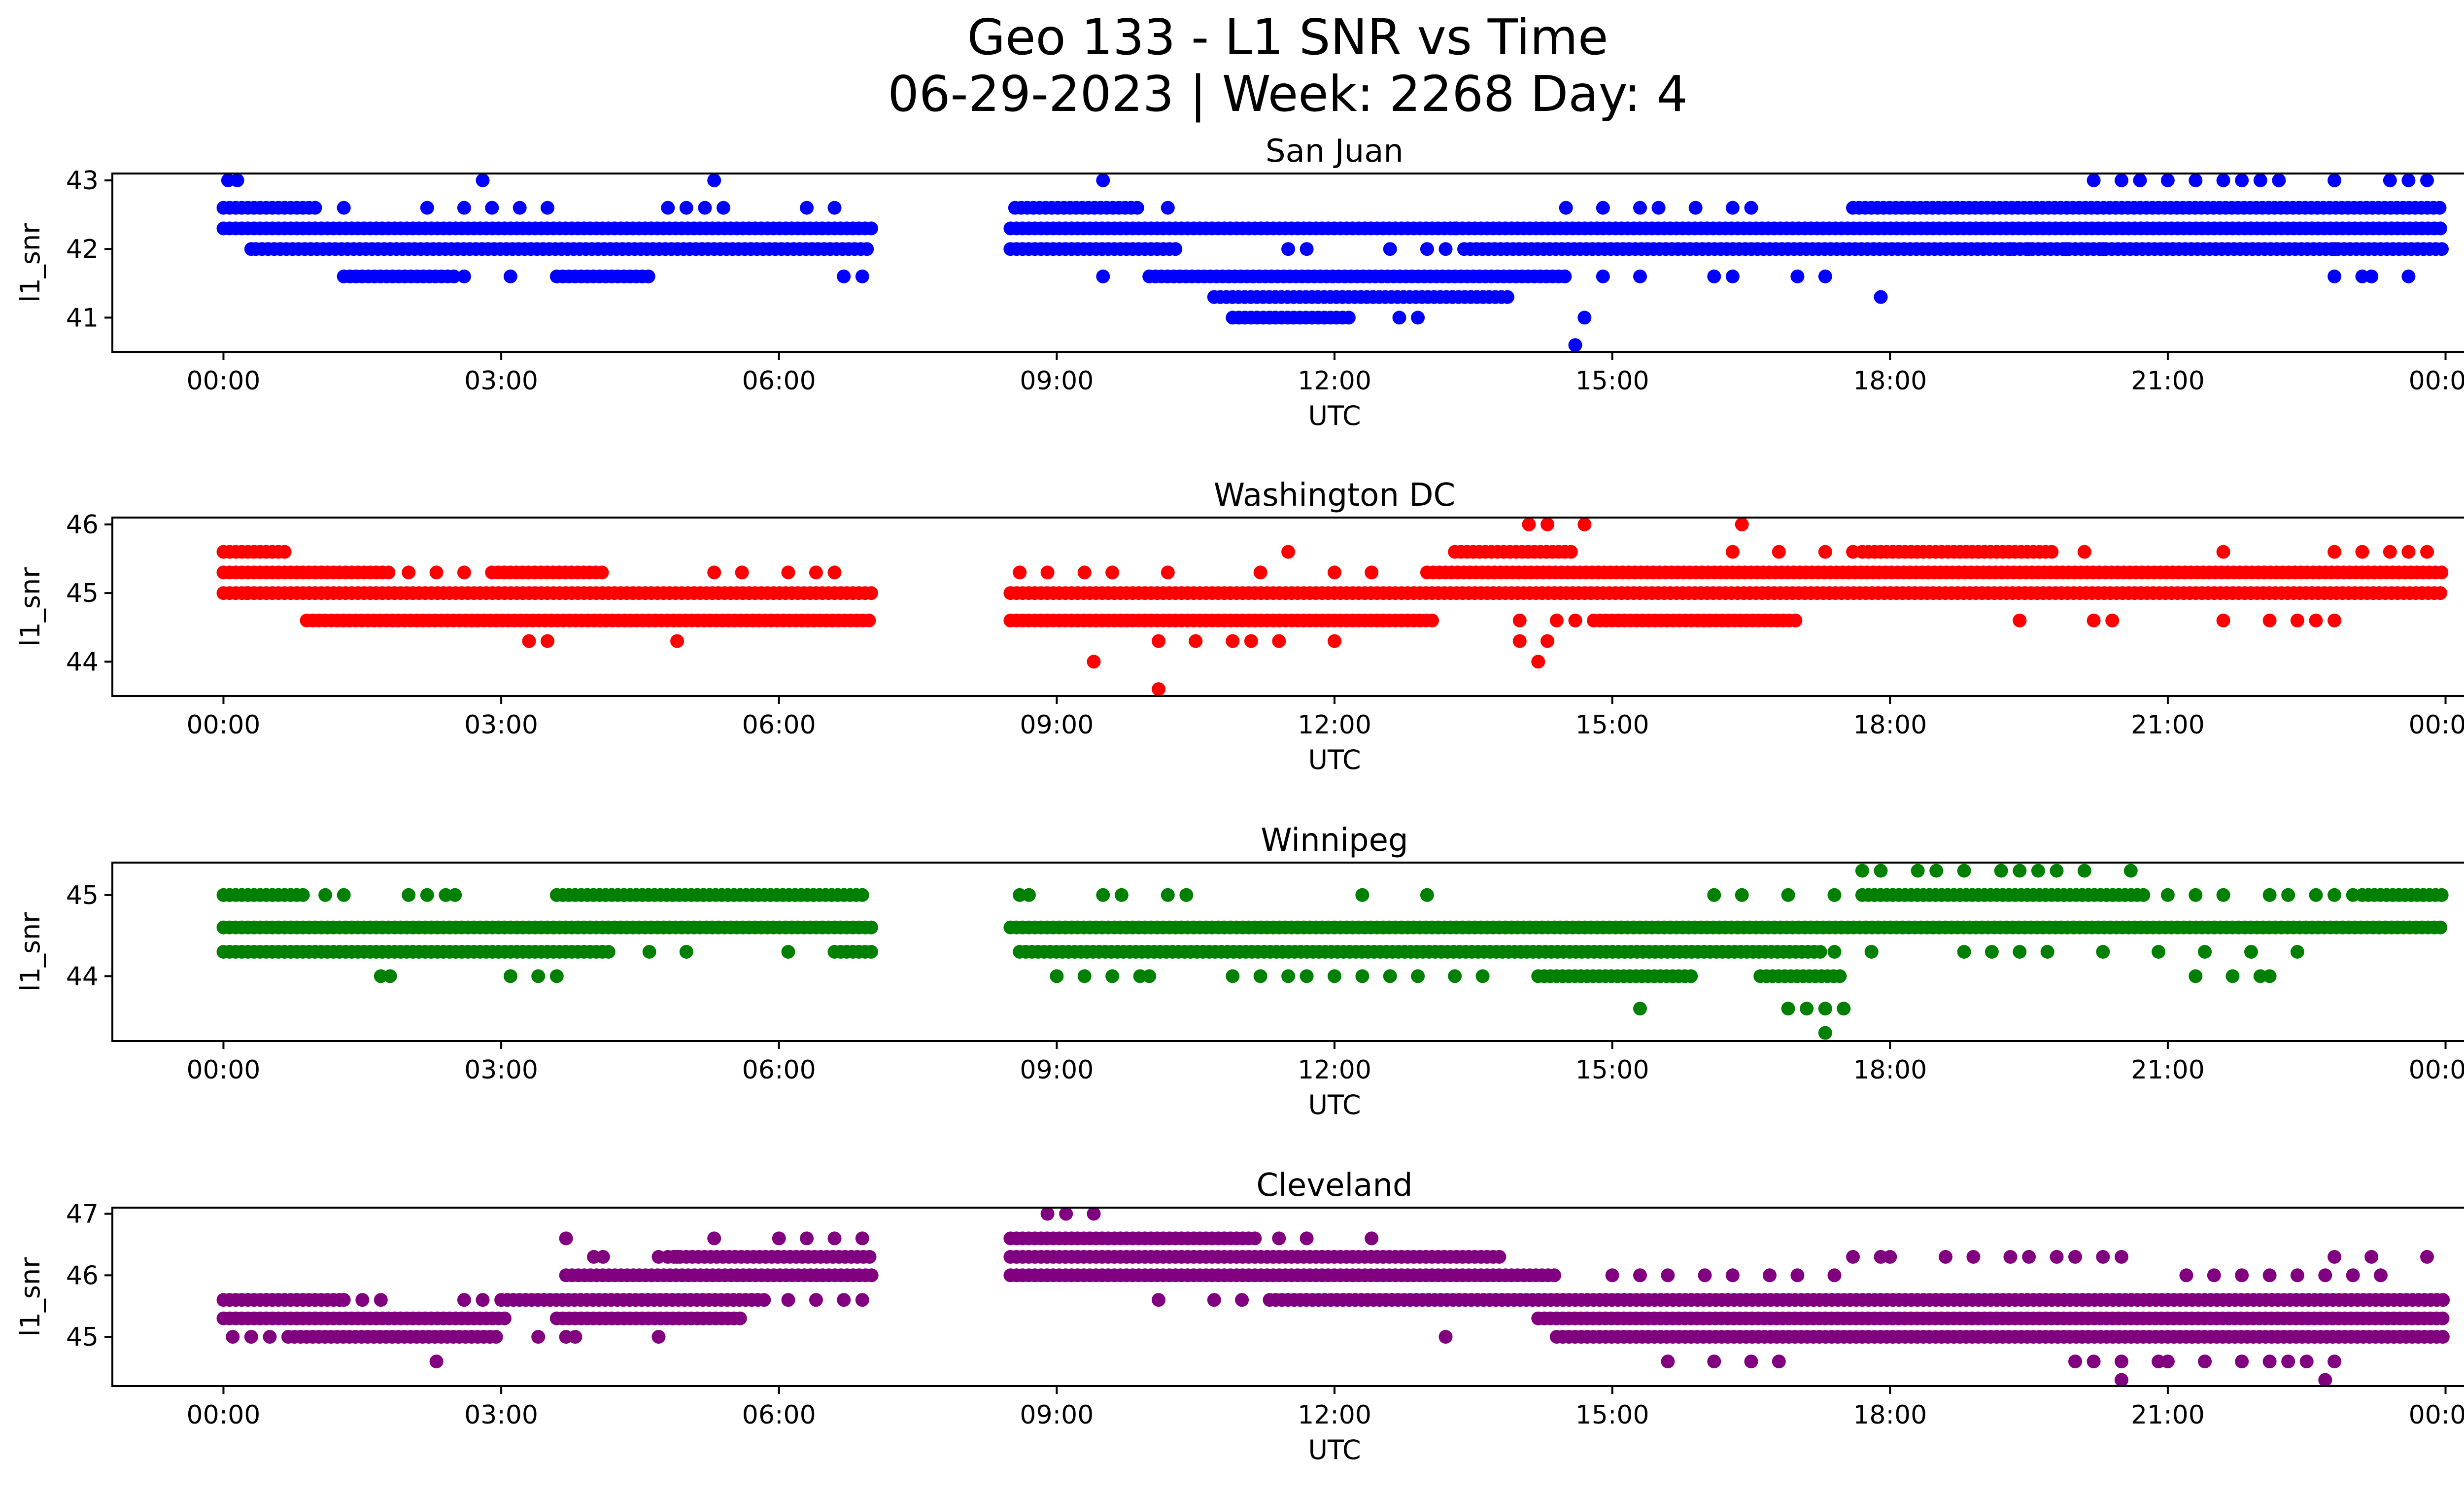 The image size is (2464, 1495). Describe the element at coordinates (1057, 1415) in the screenshot. I see `x-tick-label: 09:00` at that location.